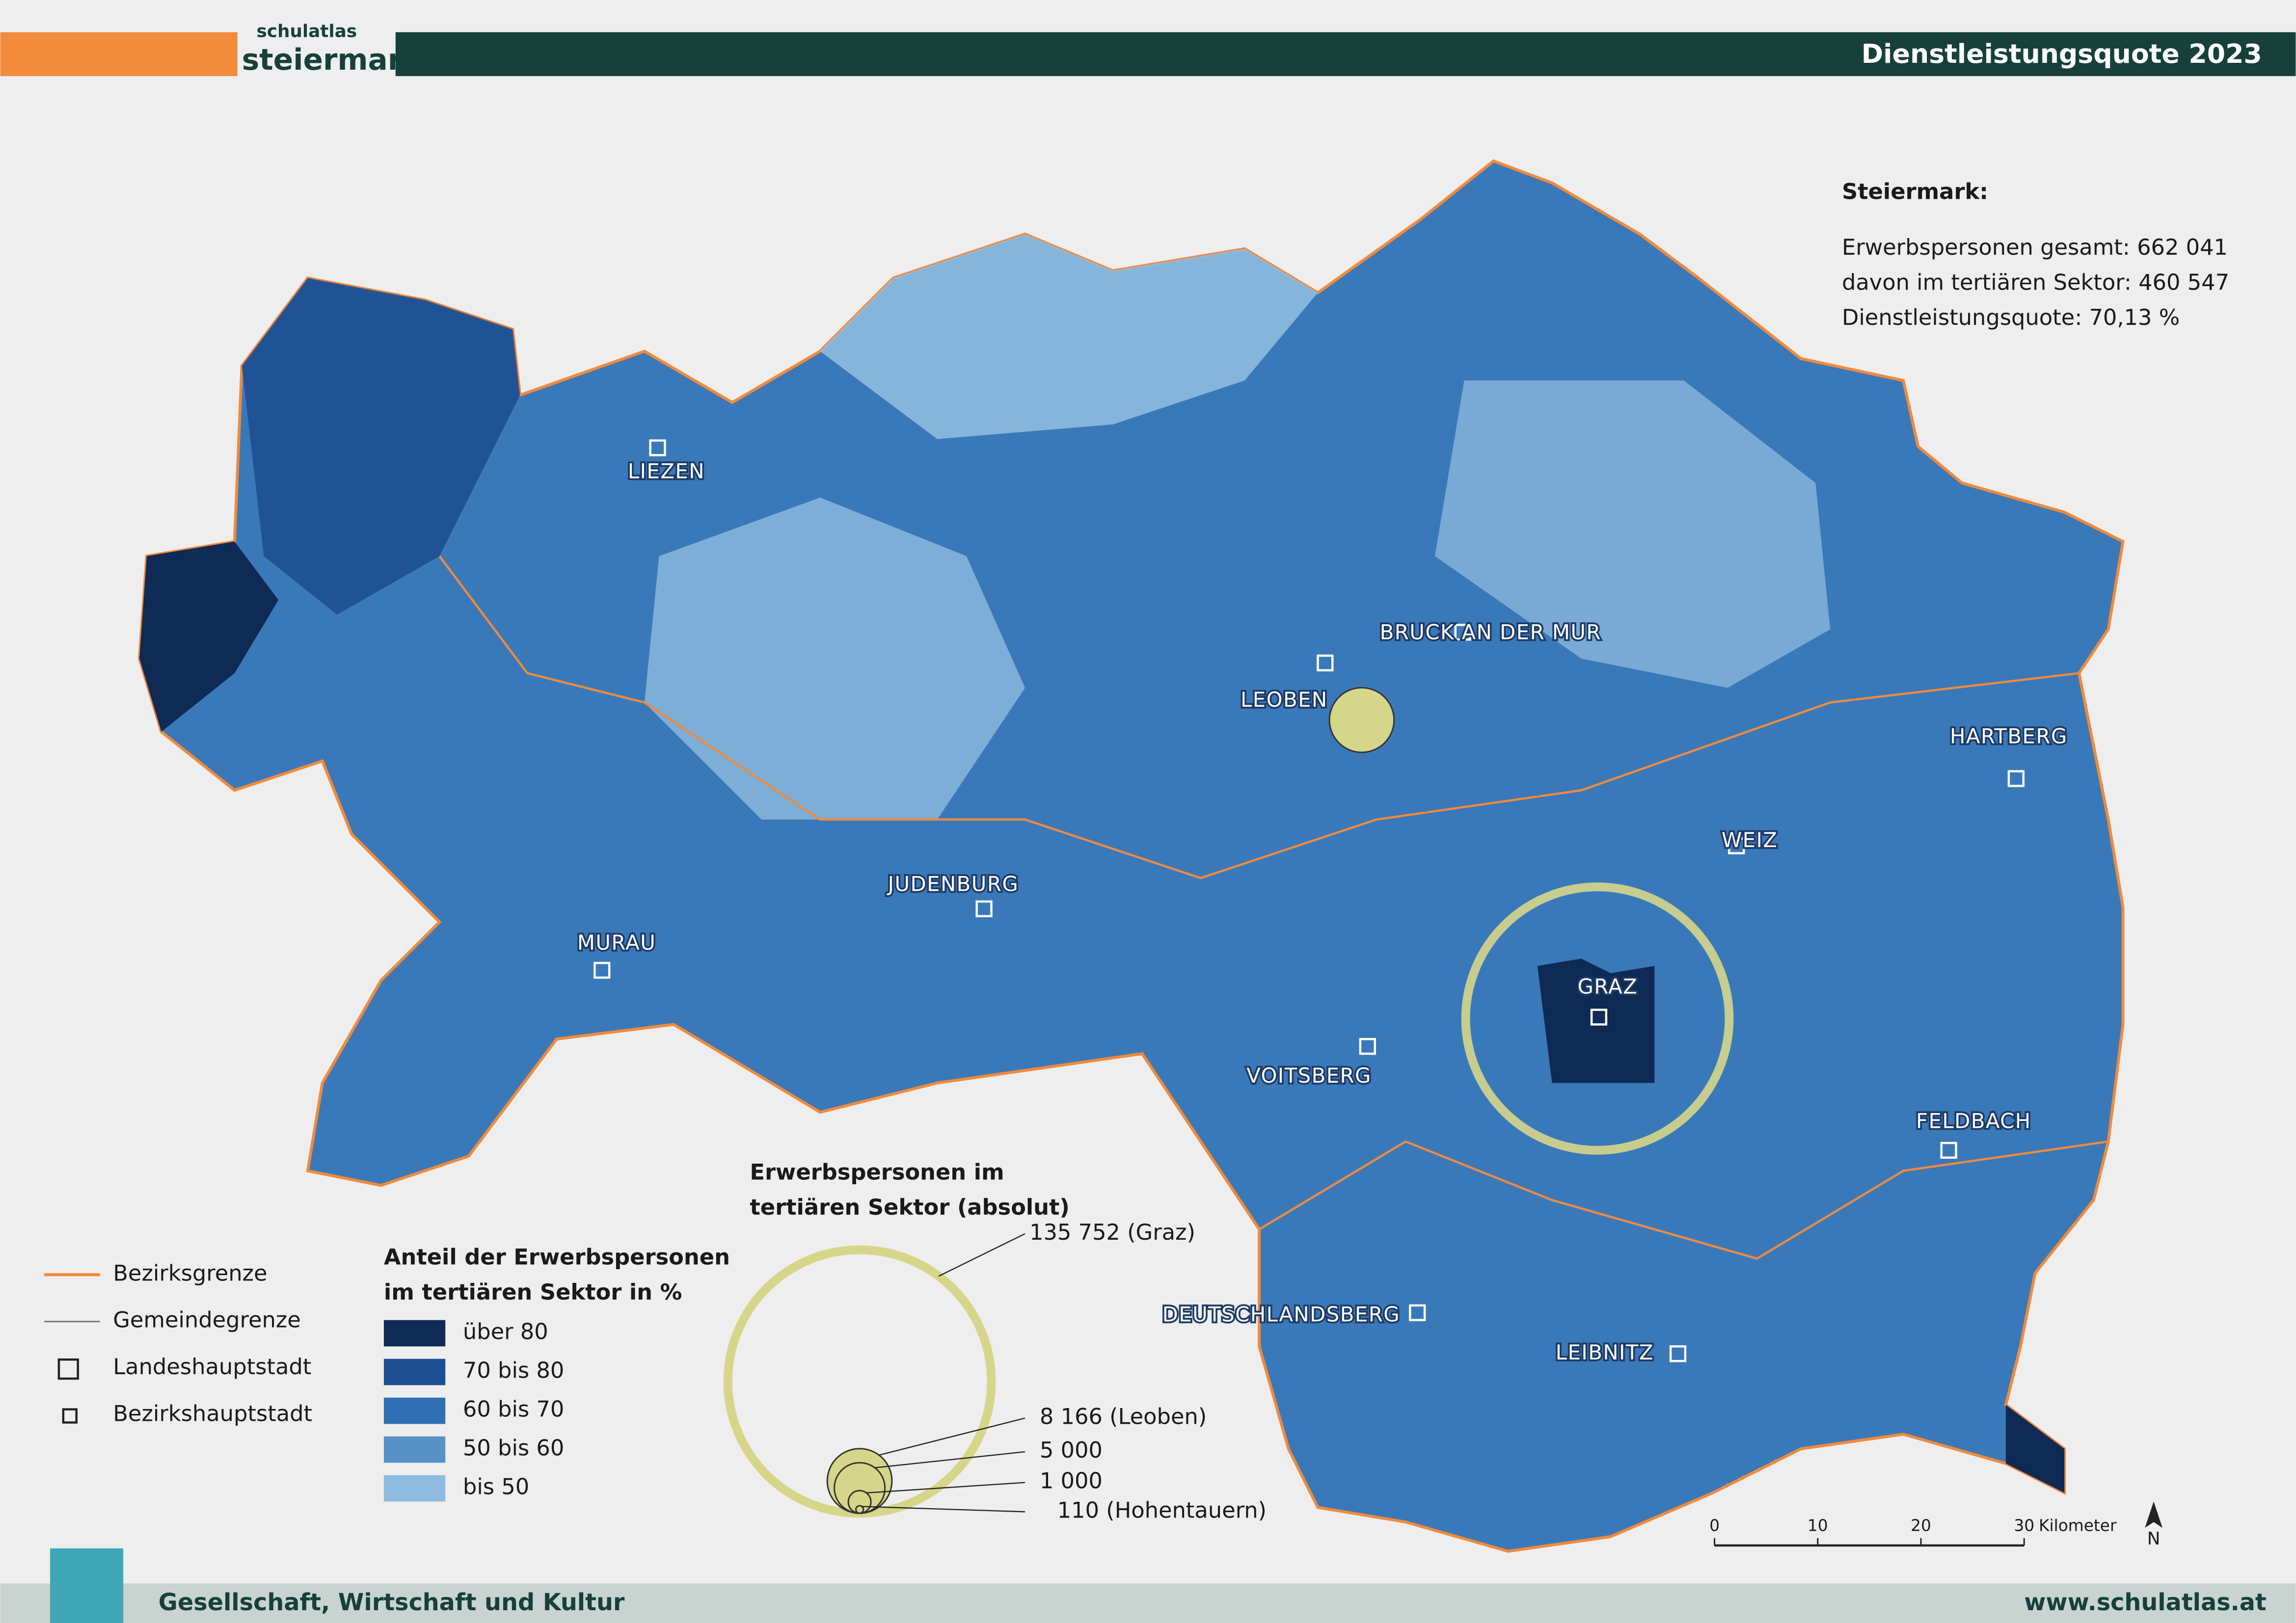 This screenshot has height=1623, width=2296. I want to click on place-label: VOITSBERG, so click(1309, 1076).